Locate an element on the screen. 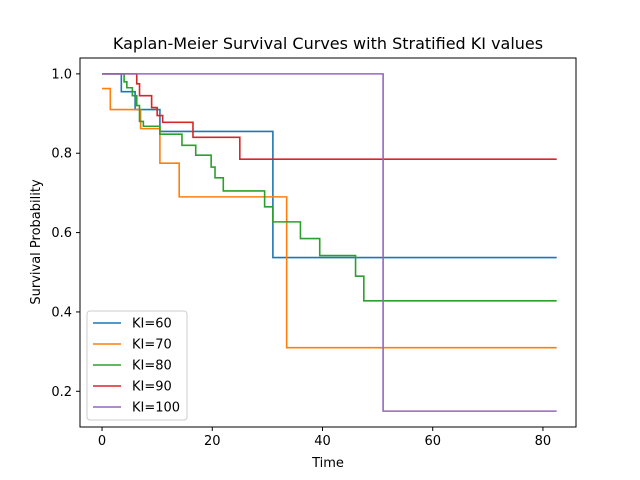 The width and height of the screenshot is (640, 480). legend-label: KI=60 is located at coordinates (152, 324).